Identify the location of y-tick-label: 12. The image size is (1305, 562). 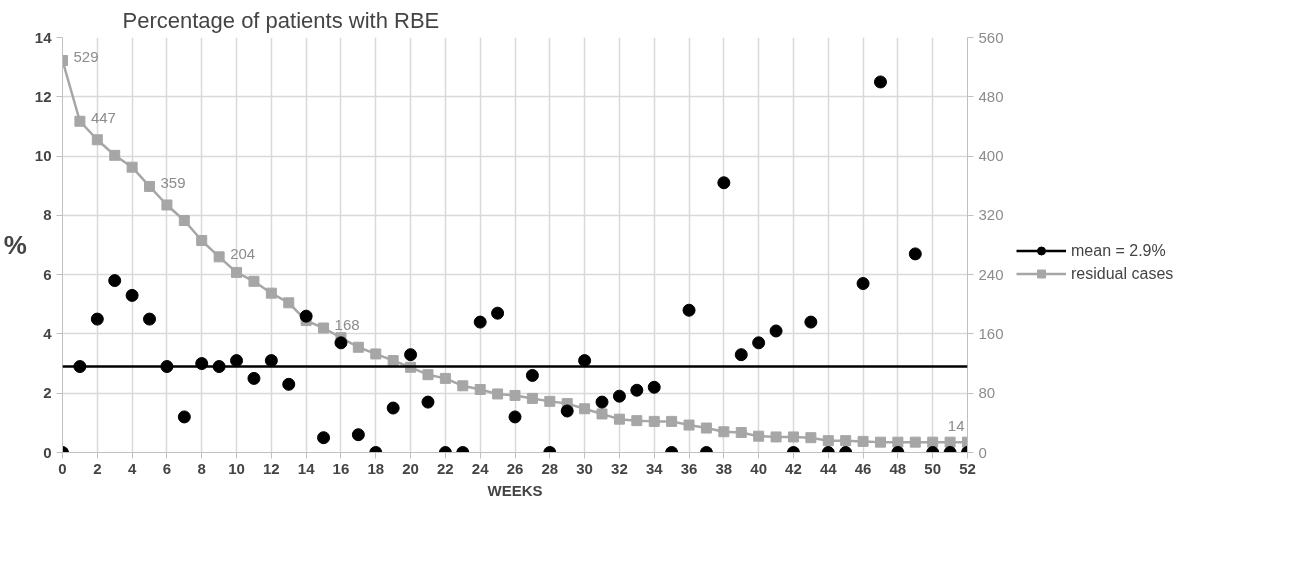
(43, 96).